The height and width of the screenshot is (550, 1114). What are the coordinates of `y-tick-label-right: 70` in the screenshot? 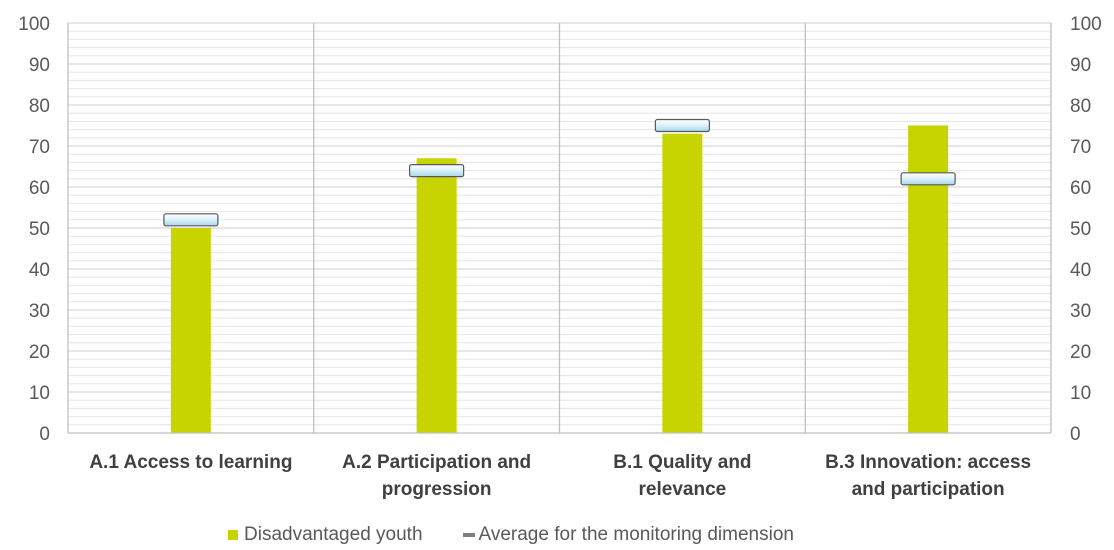 It's located at (1080, 147).